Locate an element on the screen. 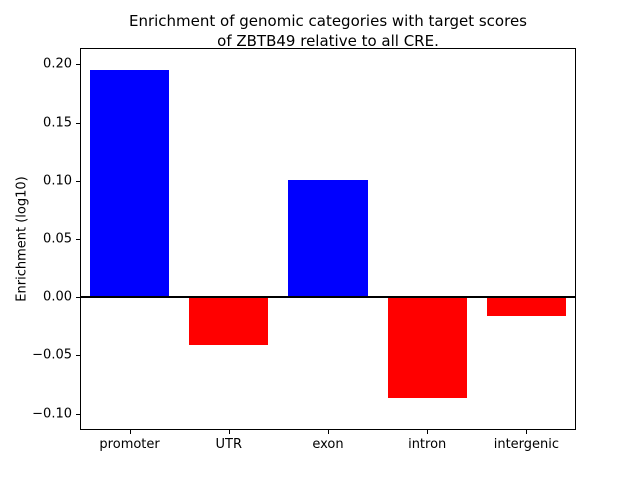  y-tick-label: 0.20 is located at coordinates (57, 64).